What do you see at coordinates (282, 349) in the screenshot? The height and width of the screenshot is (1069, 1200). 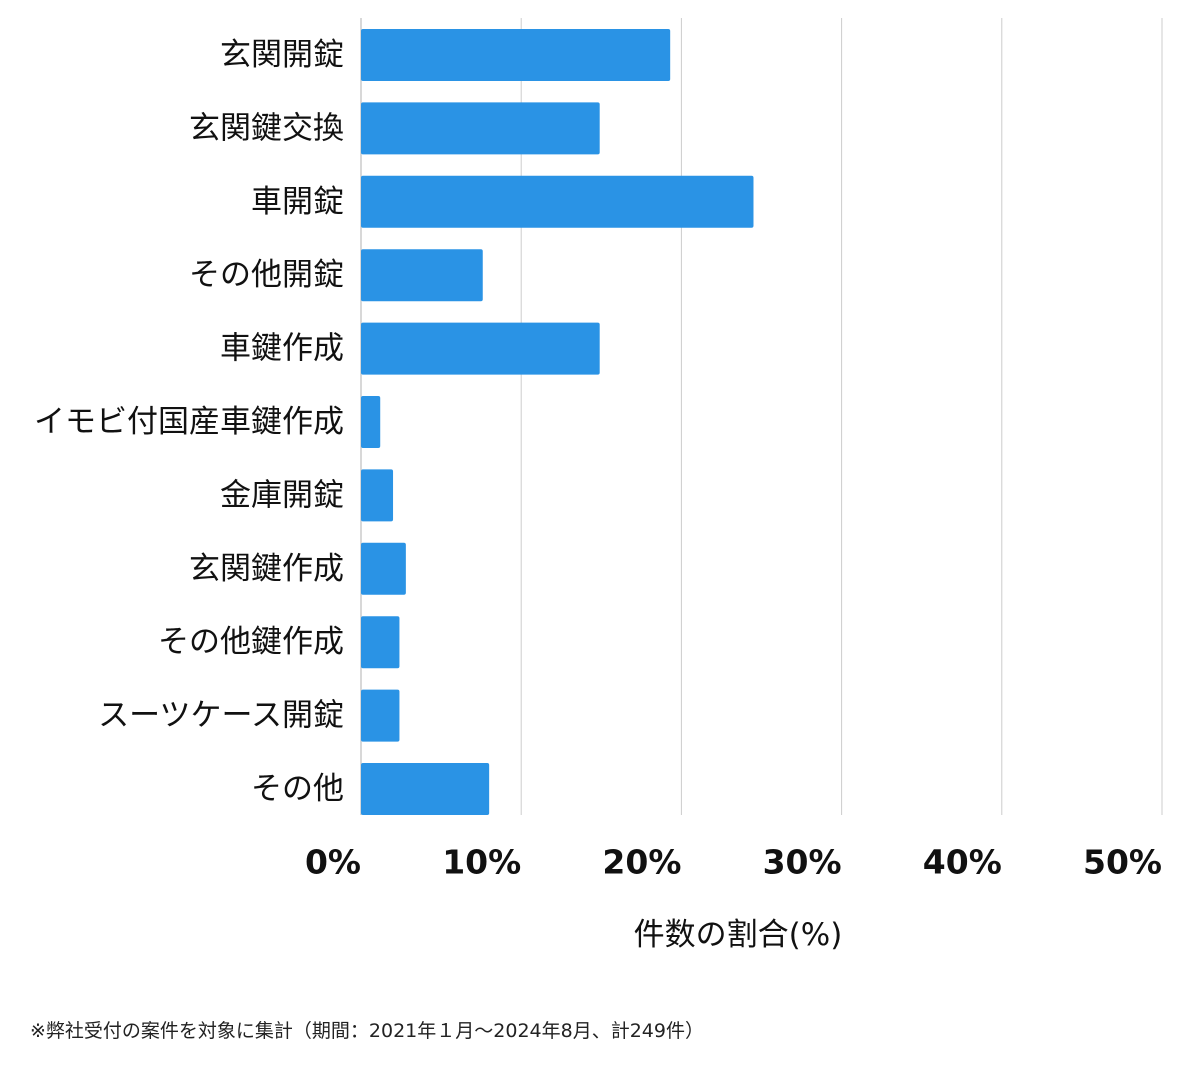 I see `category-label: 車鍵作成` at bounding box center [282, 349].